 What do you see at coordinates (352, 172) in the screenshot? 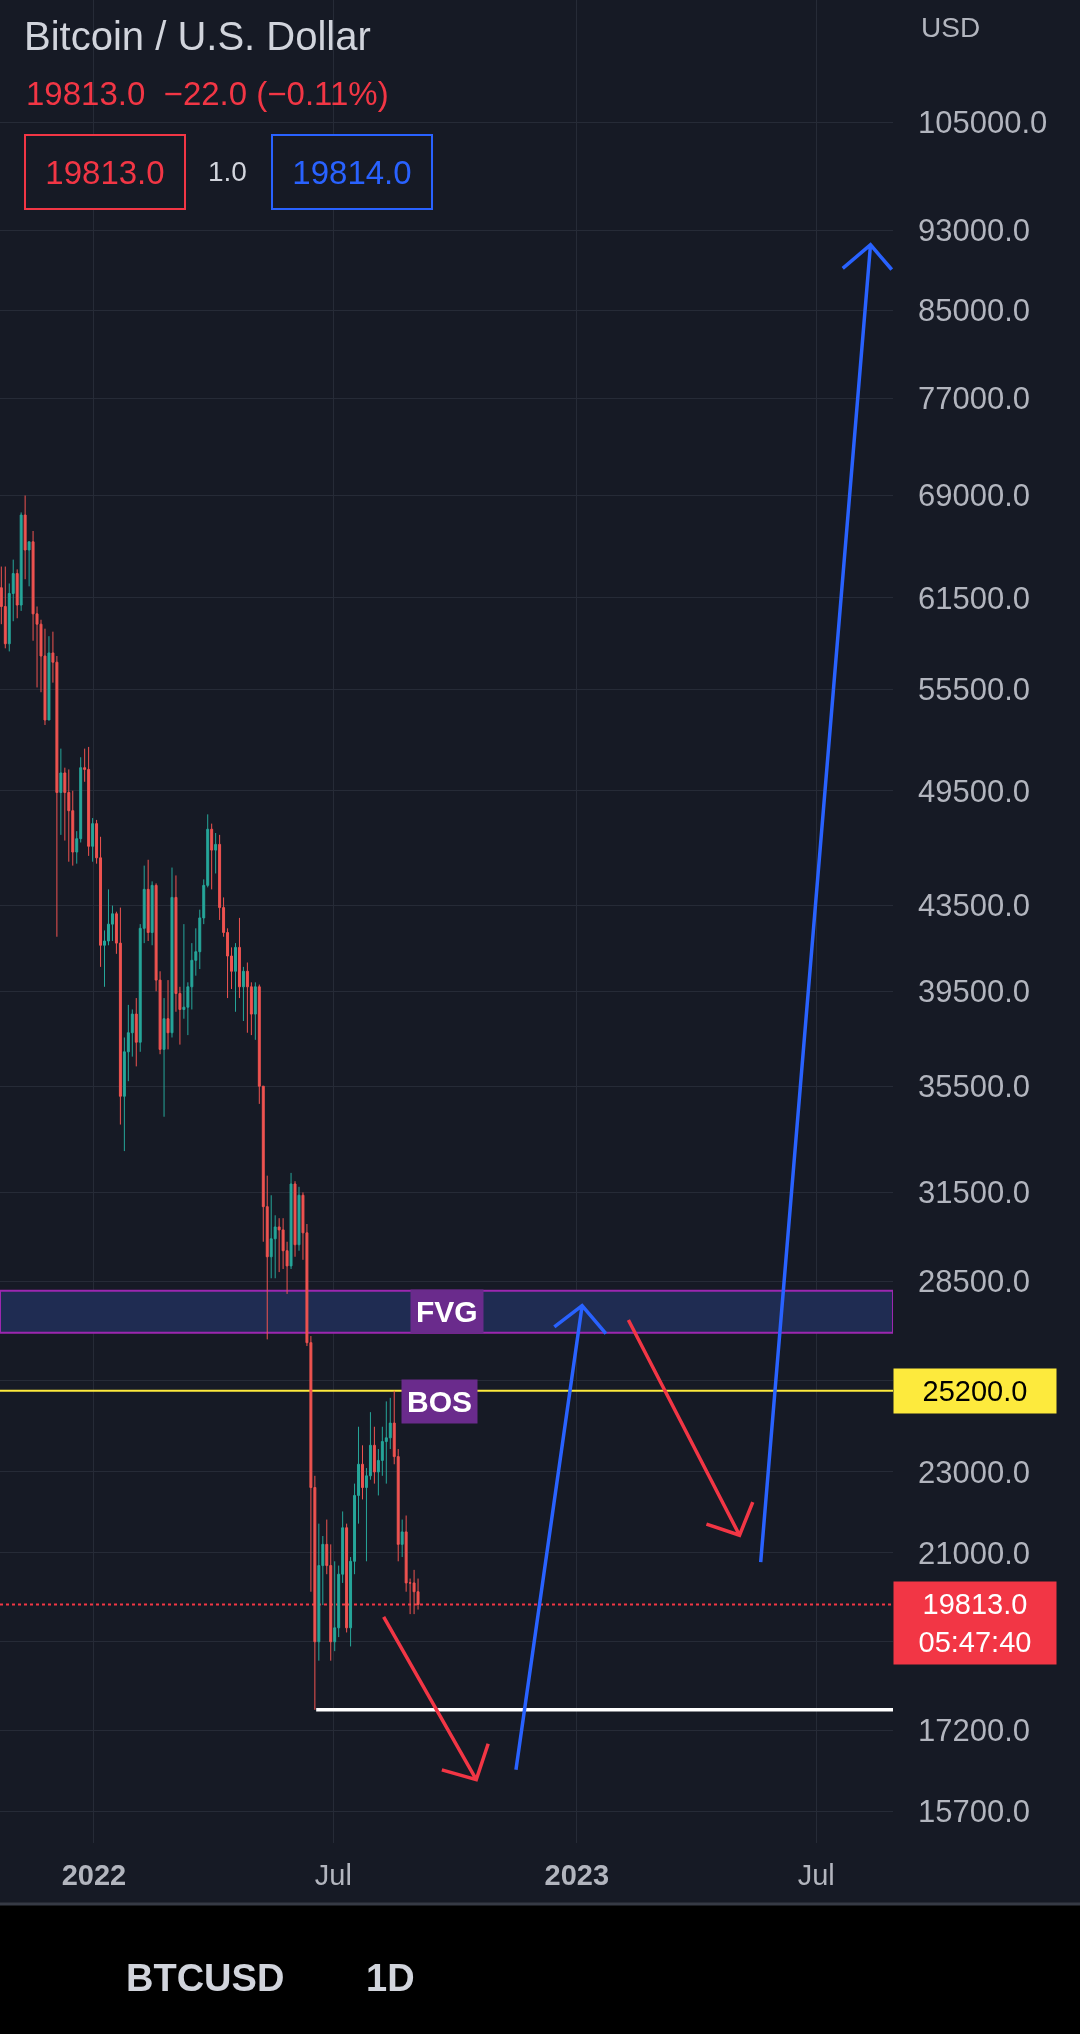
I see `annotation: 19814.0` at bounding box center [352, 172].